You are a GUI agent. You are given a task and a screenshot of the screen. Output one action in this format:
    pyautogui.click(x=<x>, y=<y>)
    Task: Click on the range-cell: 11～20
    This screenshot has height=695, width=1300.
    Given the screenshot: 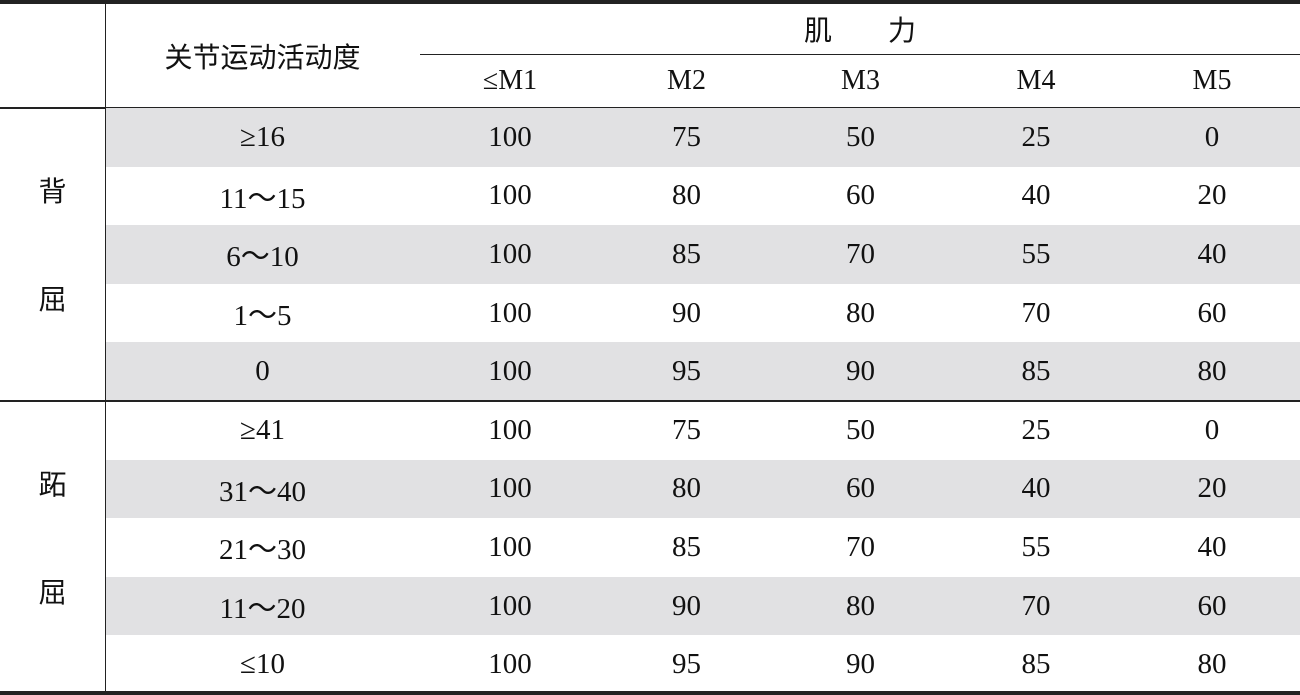 What is the action you would take?
    pyautogui.click(x=262, y=609)
    